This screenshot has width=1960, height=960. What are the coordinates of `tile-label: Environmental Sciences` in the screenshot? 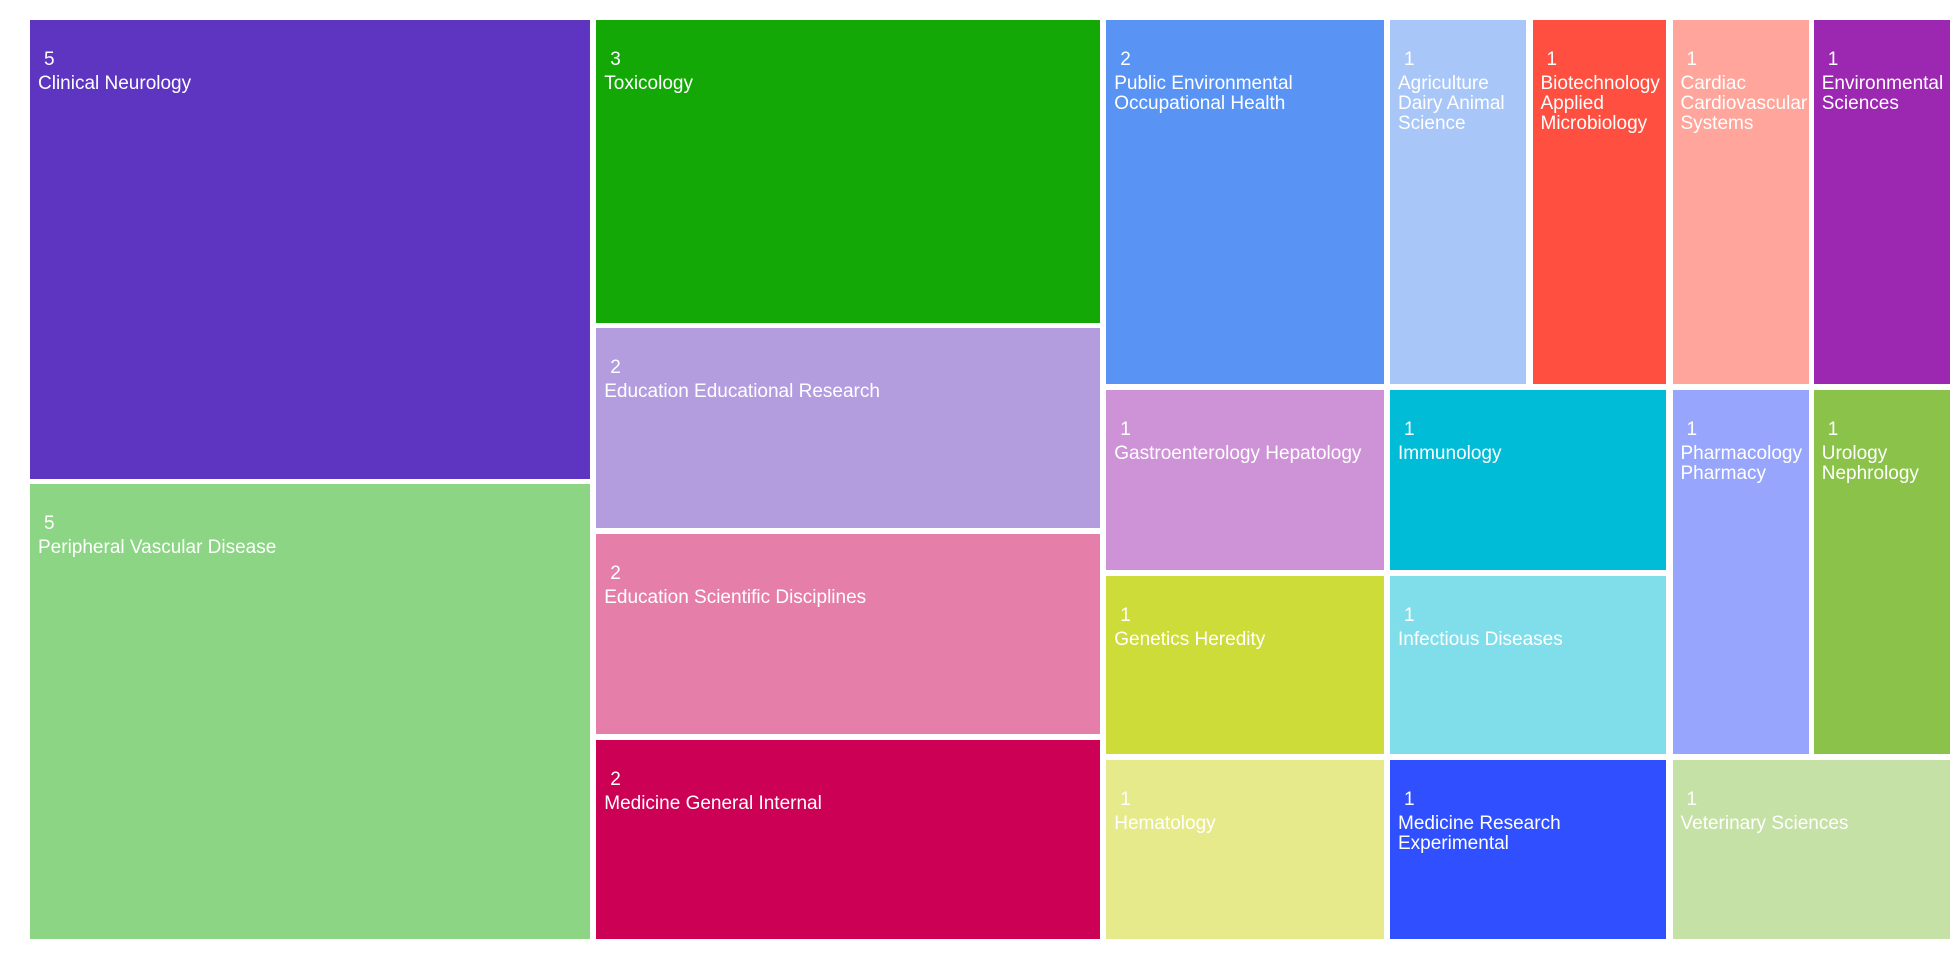 It's located at (1882, 93).